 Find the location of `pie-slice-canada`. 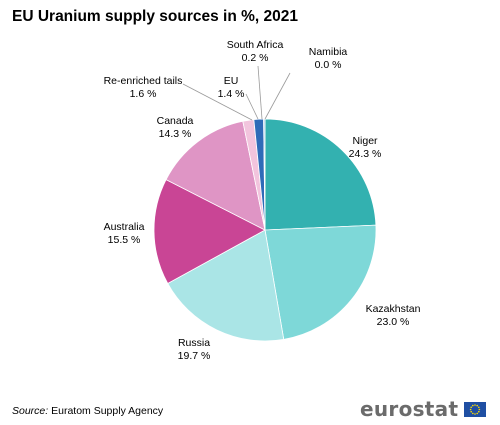

pie-slice-canada is located at coordinates (215, 175).